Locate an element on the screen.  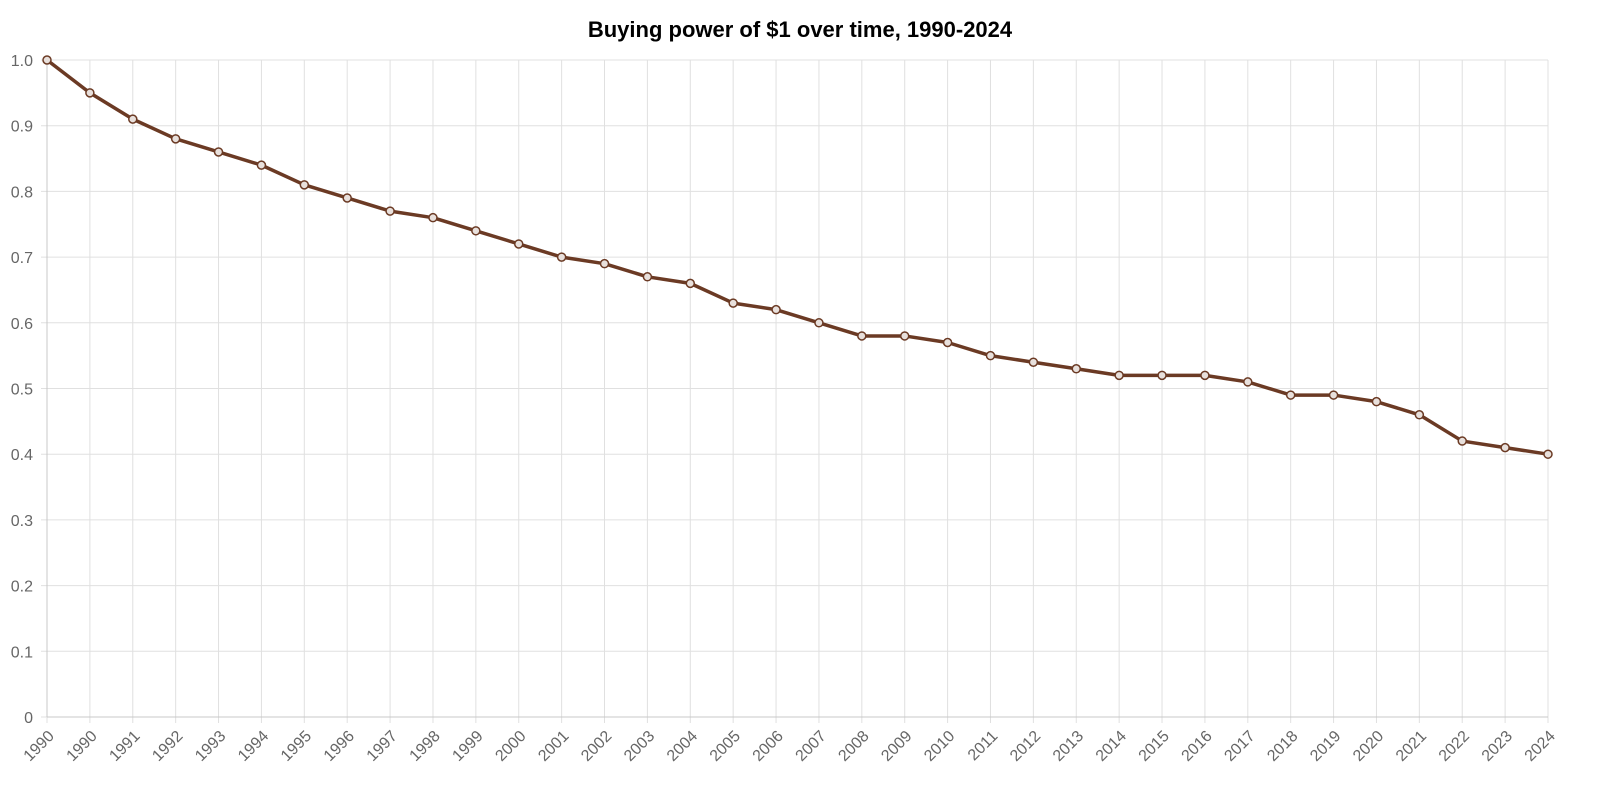
y-tick-label: 0.7 is located at coordinates (22, 258).